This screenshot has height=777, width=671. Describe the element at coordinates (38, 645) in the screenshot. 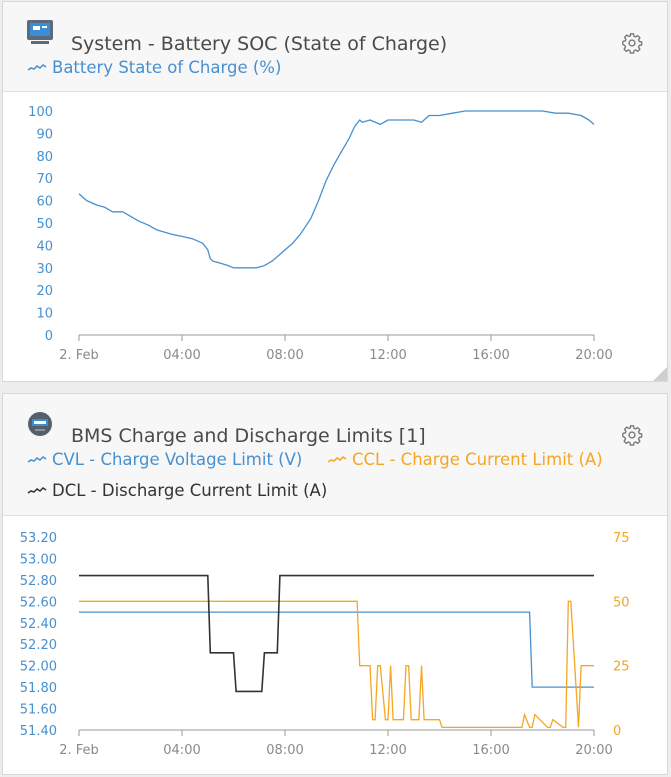

I see `y-left-tick-label: 52.20` at that location.